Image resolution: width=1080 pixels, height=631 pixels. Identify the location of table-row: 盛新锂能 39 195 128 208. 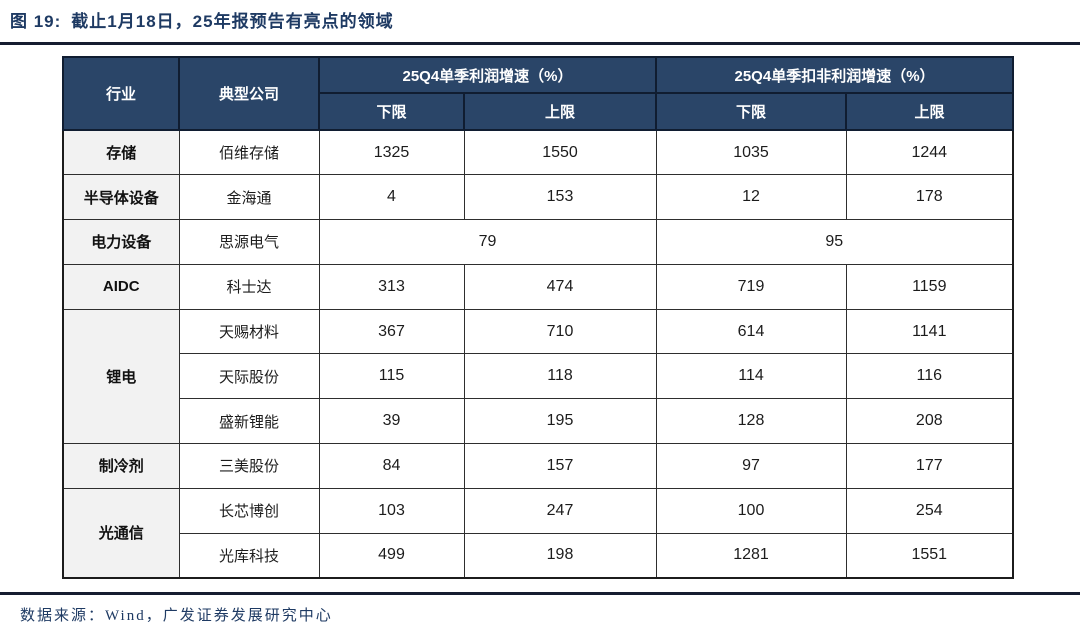
(538, 421).